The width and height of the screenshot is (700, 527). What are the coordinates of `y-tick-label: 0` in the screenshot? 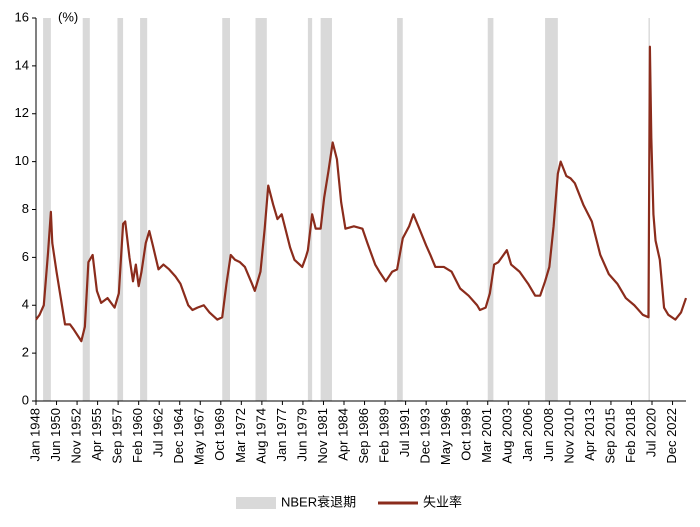 It's located at (25, 399).